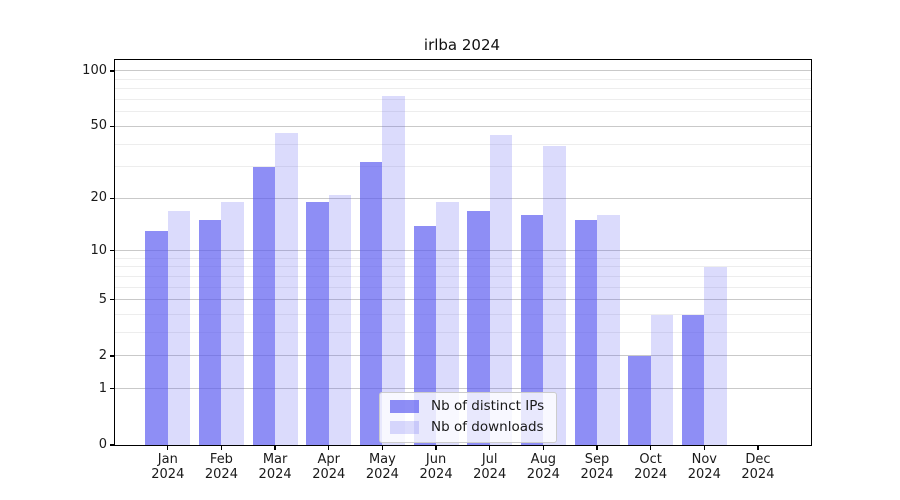  Describe the element at coordinates (94, 70) in the screenshot. I see `y-axis-tick-label: 100` at that location.